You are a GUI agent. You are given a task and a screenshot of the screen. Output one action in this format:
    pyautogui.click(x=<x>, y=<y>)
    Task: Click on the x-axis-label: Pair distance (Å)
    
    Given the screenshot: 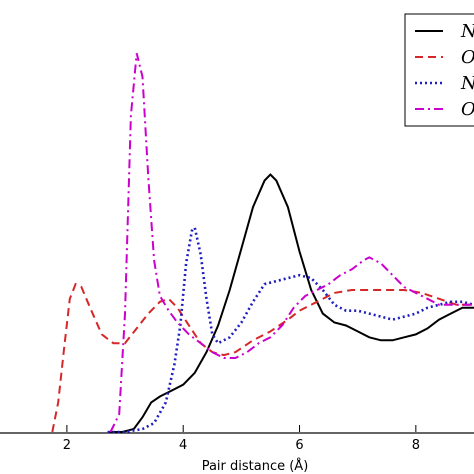 What is the action you would take?
    pyautogui.click(x=255, y=466)
    